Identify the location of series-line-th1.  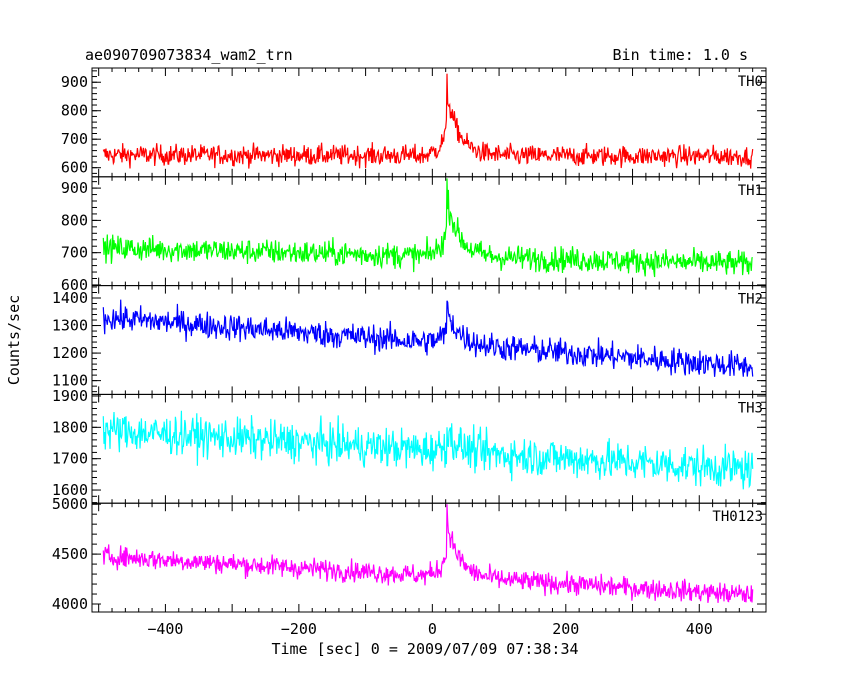
(427, 228).